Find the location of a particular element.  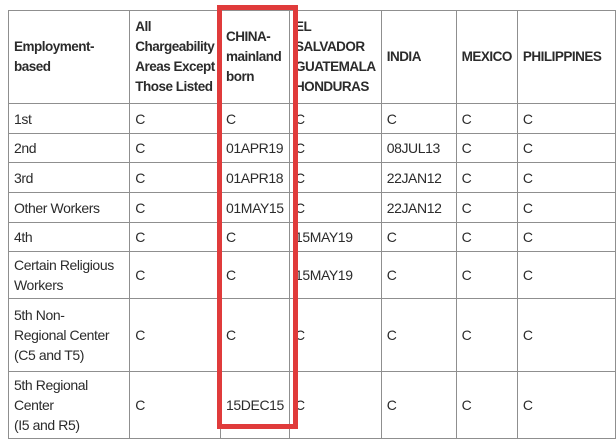

row-label: Other Workers is located at coordinates (69, 207).